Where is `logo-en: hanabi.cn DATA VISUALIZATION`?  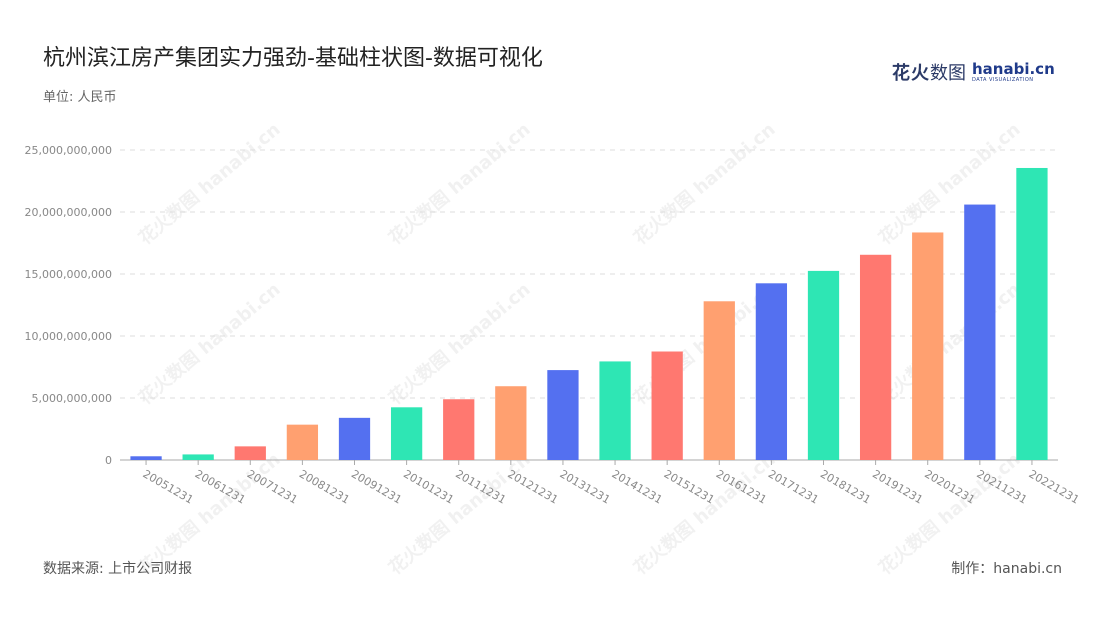
logo-en: hanabi.cn DATA VISUALIZATION is located at coordinates (1013, 71).